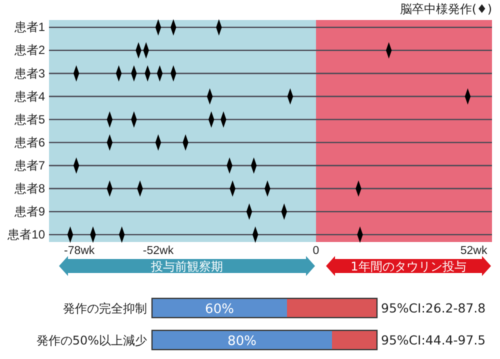  What do you see at coordinates (29, 211) in the screenshot?
I see `y-tick-label: 患者9` at bounding box center [29, 211].